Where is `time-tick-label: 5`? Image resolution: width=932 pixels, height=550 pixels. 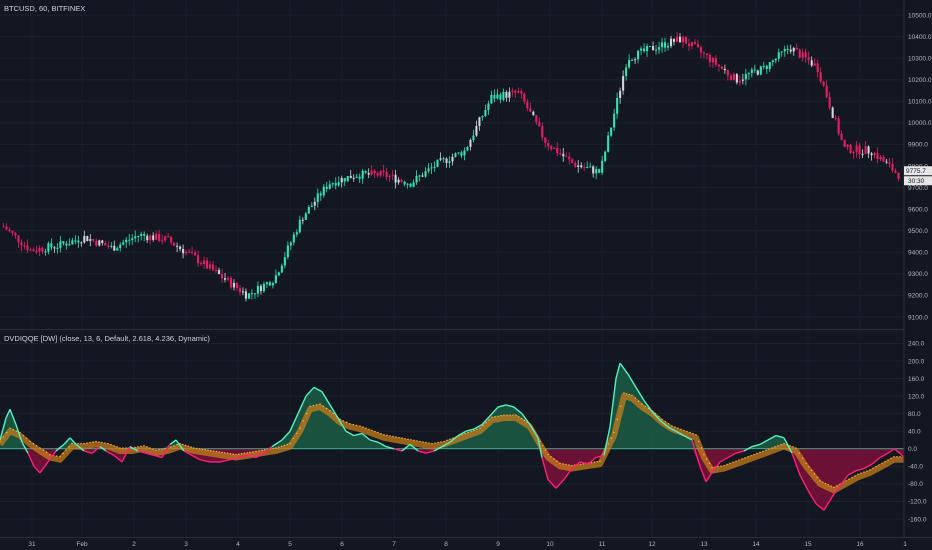
time-tick-label: 5 is located at coordinates (290, 544).